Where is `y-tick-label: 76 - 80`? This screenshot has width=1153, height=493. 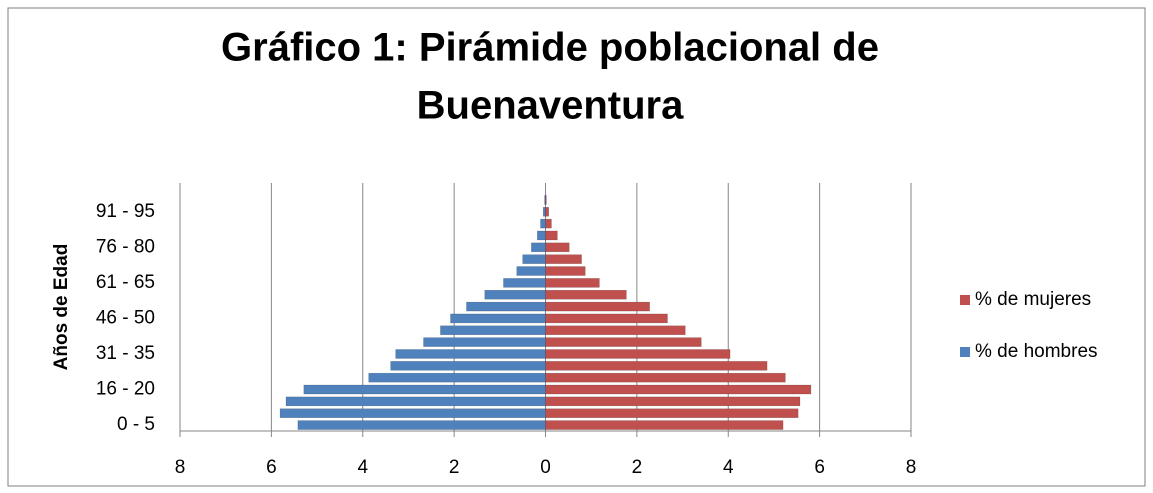 y-tick-label: 76 - 80 is located at coordinates (125, 246).